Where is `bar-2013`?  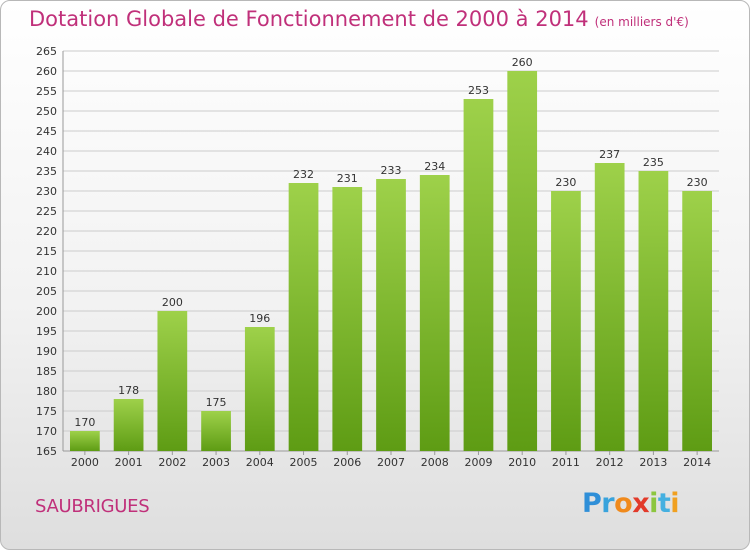
bar-2013 is located at coordinates (653, 311).